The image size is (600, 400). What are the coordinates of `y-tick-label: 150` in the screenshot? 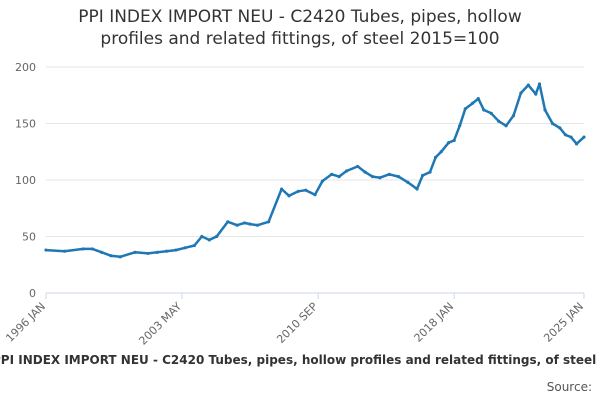 It's located at (25, 124).